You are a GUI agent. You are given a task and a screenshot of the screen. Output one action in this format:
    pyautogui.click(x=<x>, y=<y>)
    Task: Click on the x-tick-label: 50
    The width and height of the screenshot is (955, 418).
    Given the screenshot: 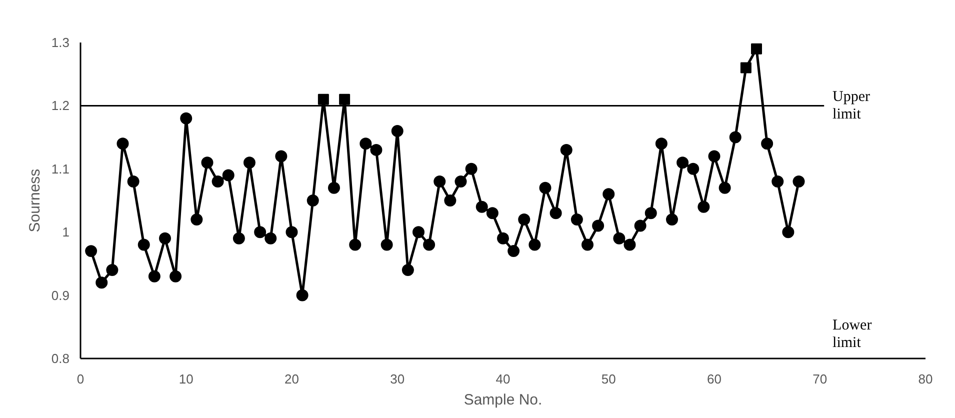 What is the action you would take?
    pyautogui.click(x=608, y=379)
    